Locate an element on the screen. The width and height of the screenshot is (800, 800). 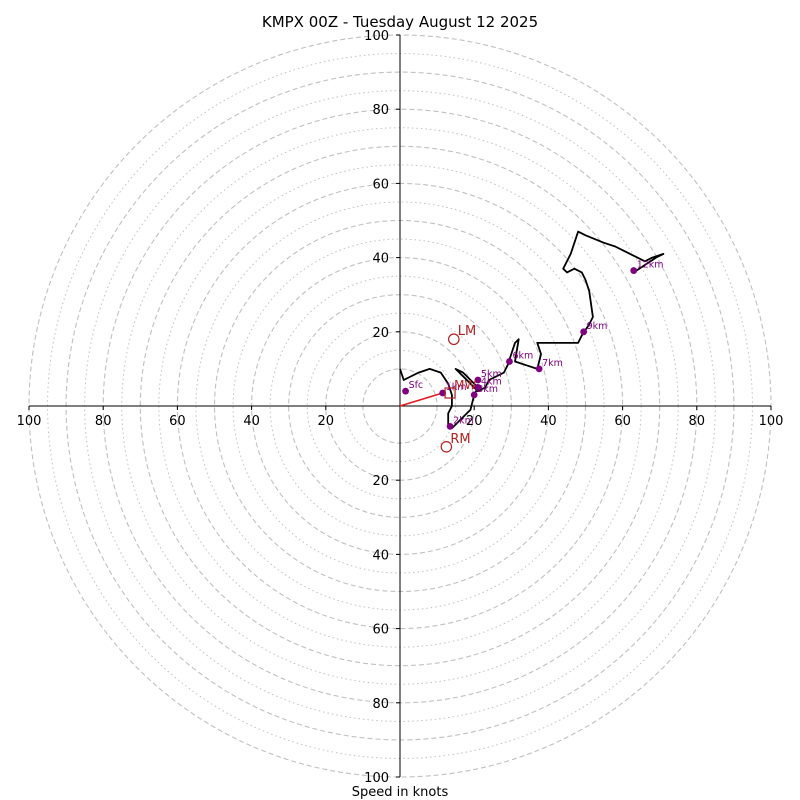
height-marker-label: 7km is located at coordinates (552, 363).